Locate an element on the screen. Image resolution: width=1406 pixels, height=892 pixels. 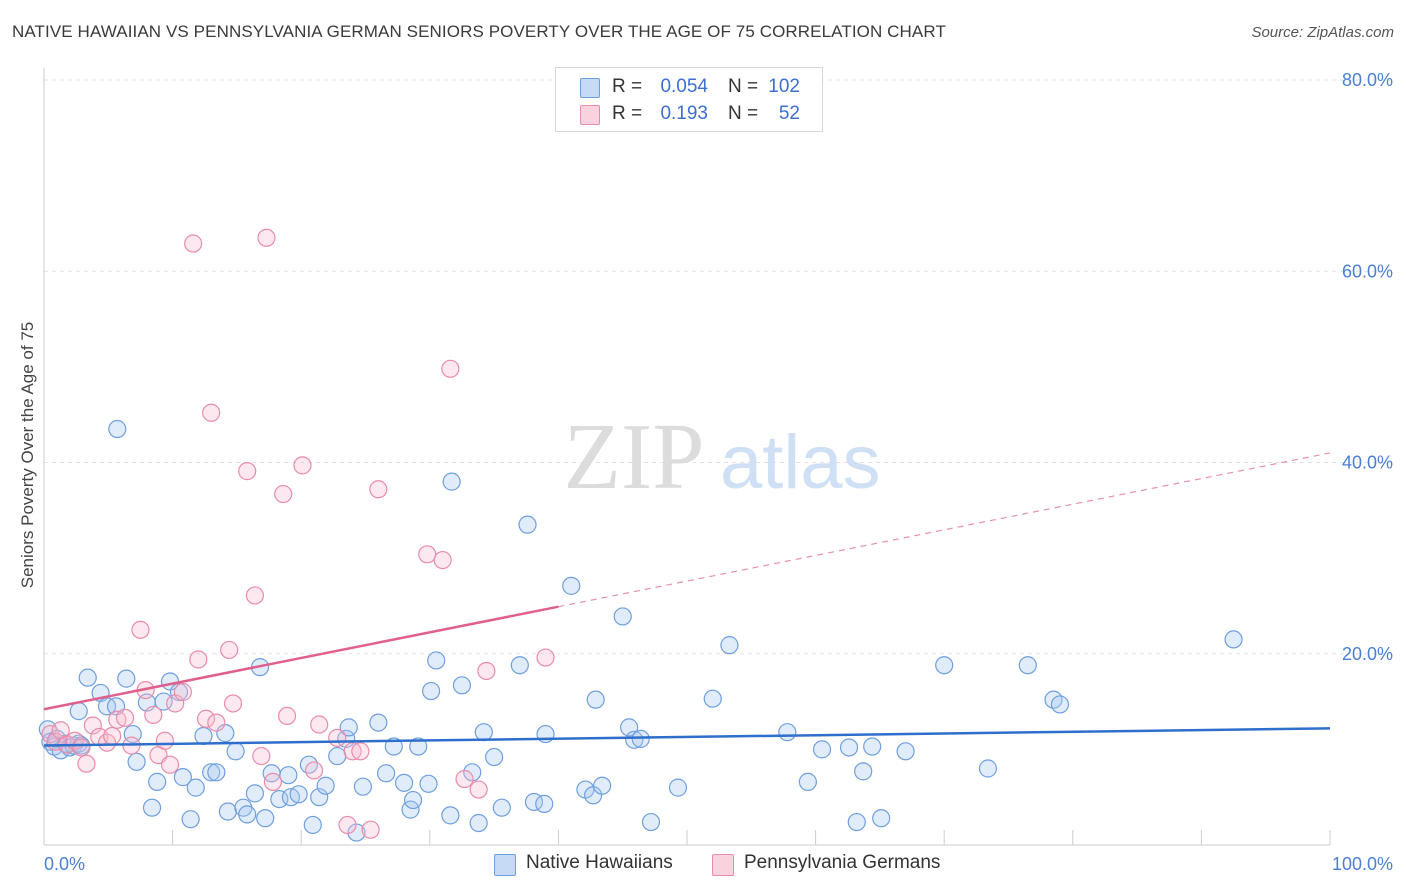
legend-label: Native Hawaiians is located at coordinates (599, 862).